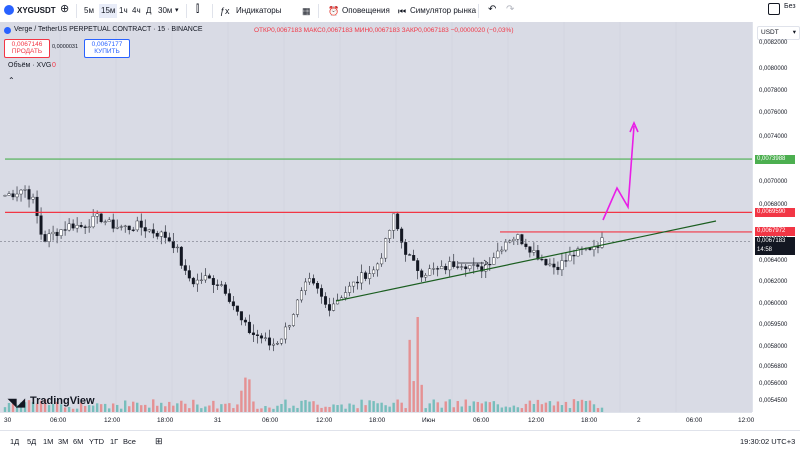  I want to click on range-3m: 3М, so click(63, 441).